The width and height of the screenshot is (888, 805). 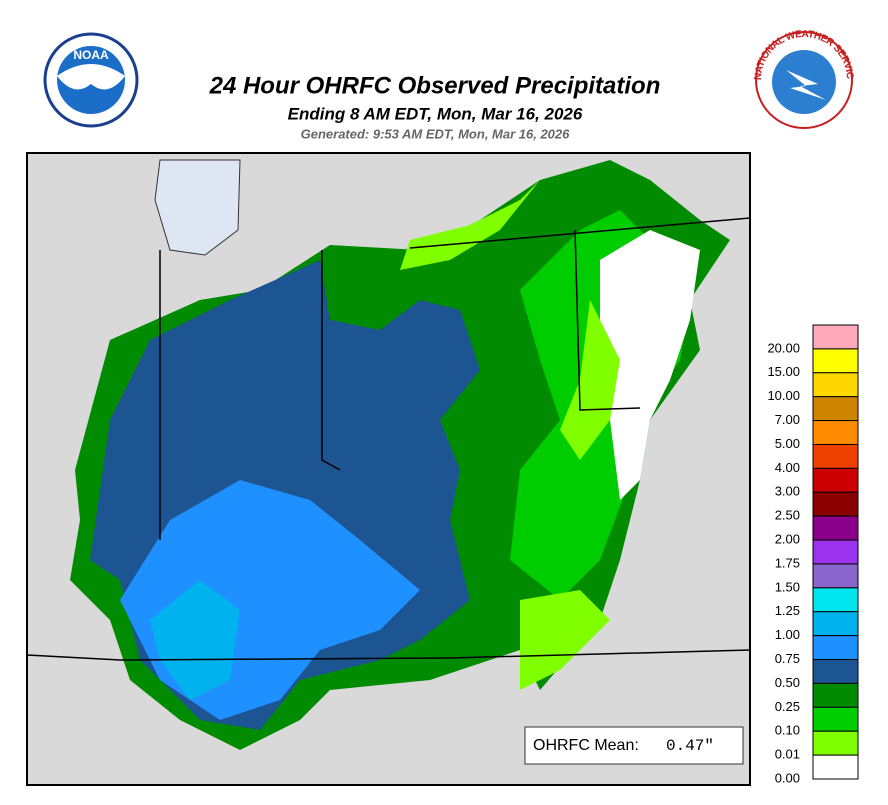 I want to click on legend-label: 10.00, so click(x=783, y=395).